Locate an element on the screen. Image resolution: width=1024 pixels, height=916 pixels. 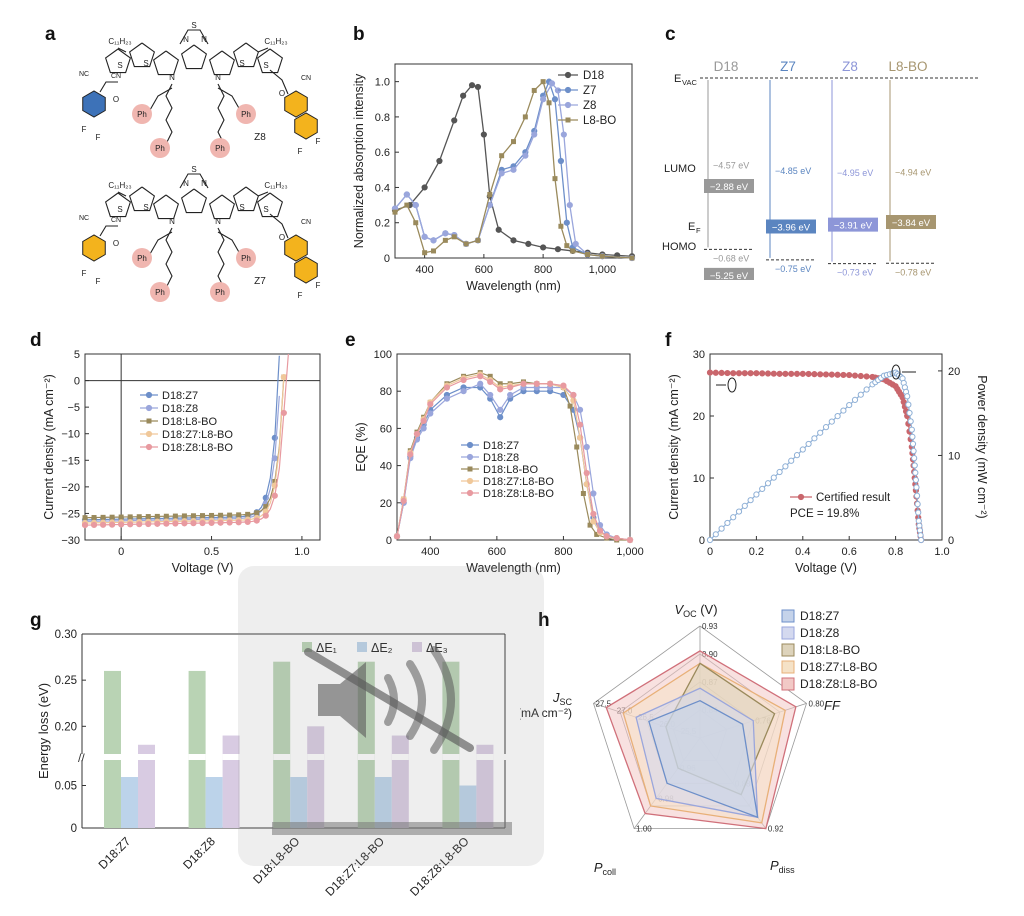
series-D18:Z8:L8-BO is located at coordinates (185, 441).